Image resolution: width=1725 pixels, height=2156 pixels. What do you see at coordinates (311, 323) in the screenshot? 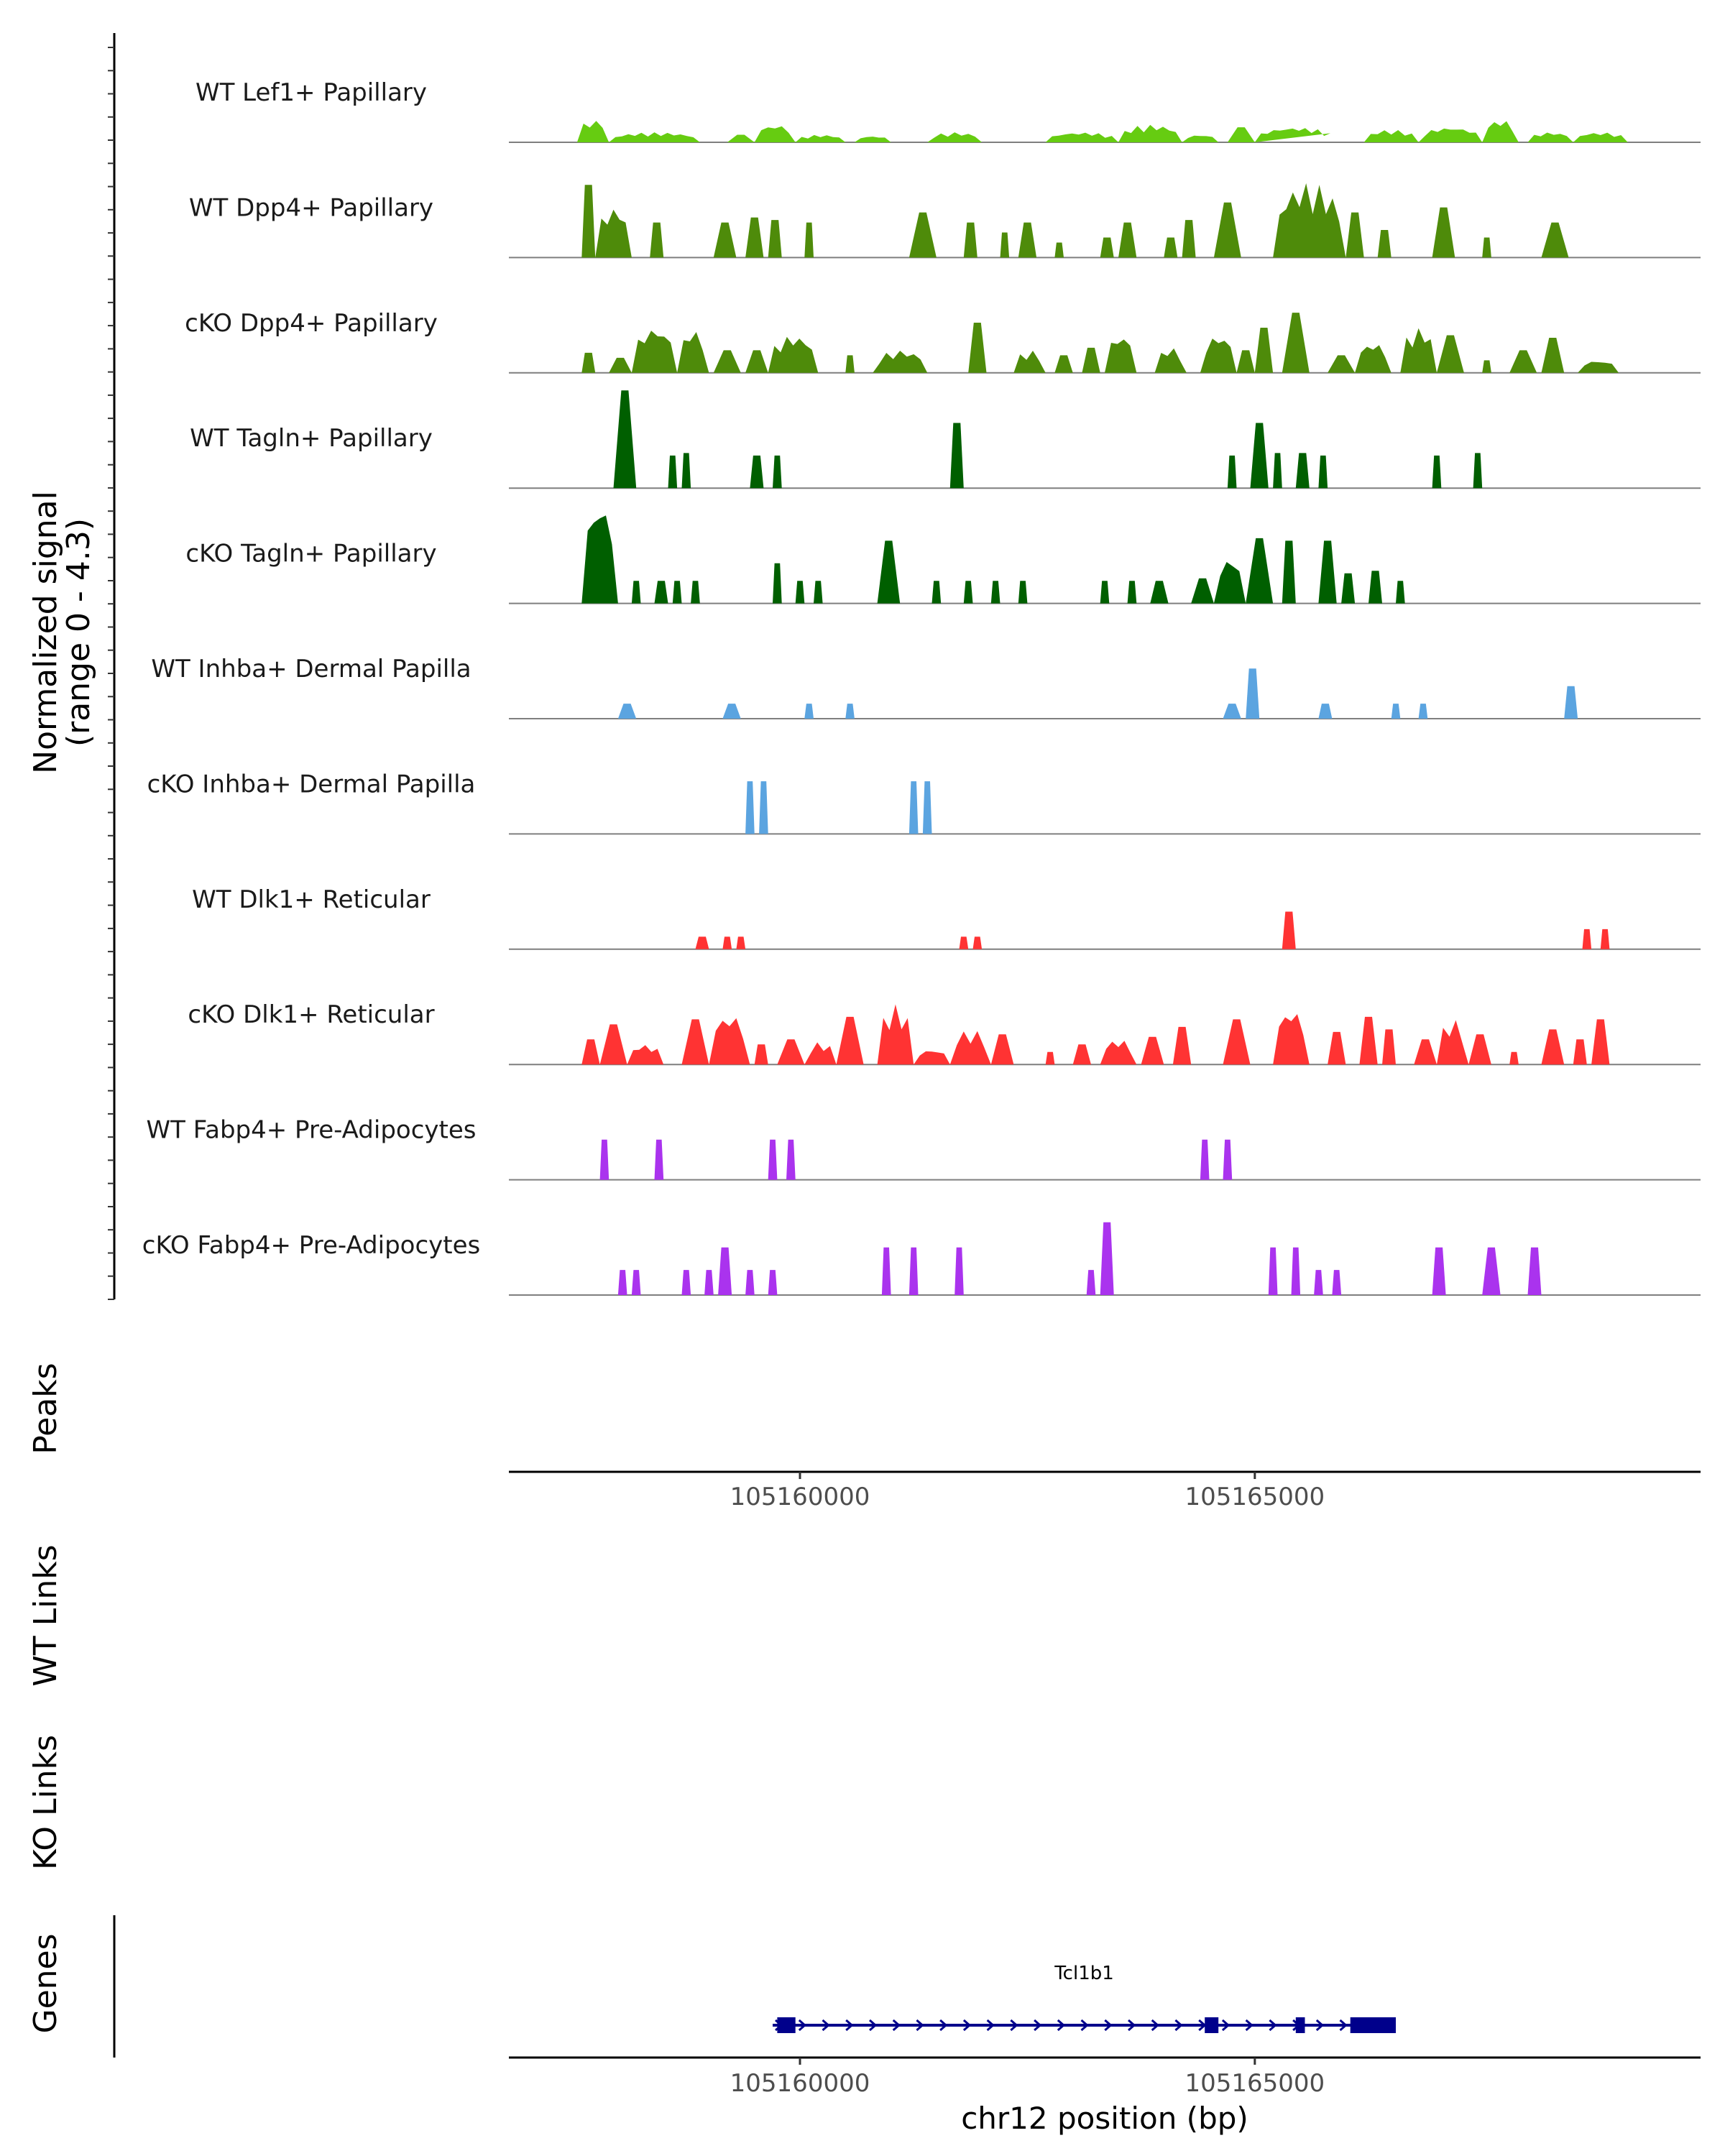
I see `track-label-cko-dpp4-papillary: cKO Dpp4+ Papillary` at bounding box center [311, 323].